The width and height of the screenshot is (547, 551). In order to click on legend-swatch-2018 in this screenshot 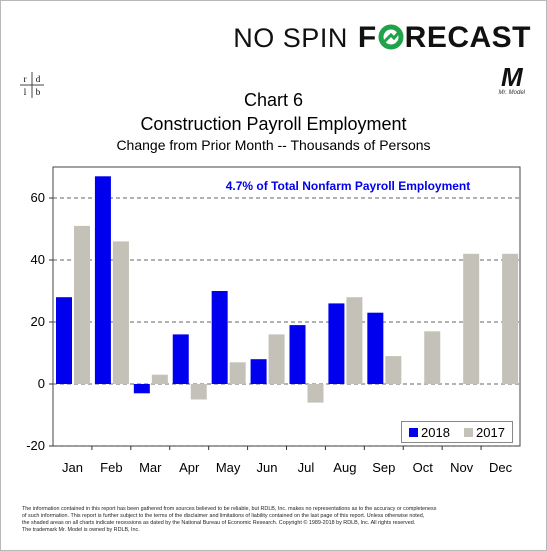, I will do `click(414, 432)`.